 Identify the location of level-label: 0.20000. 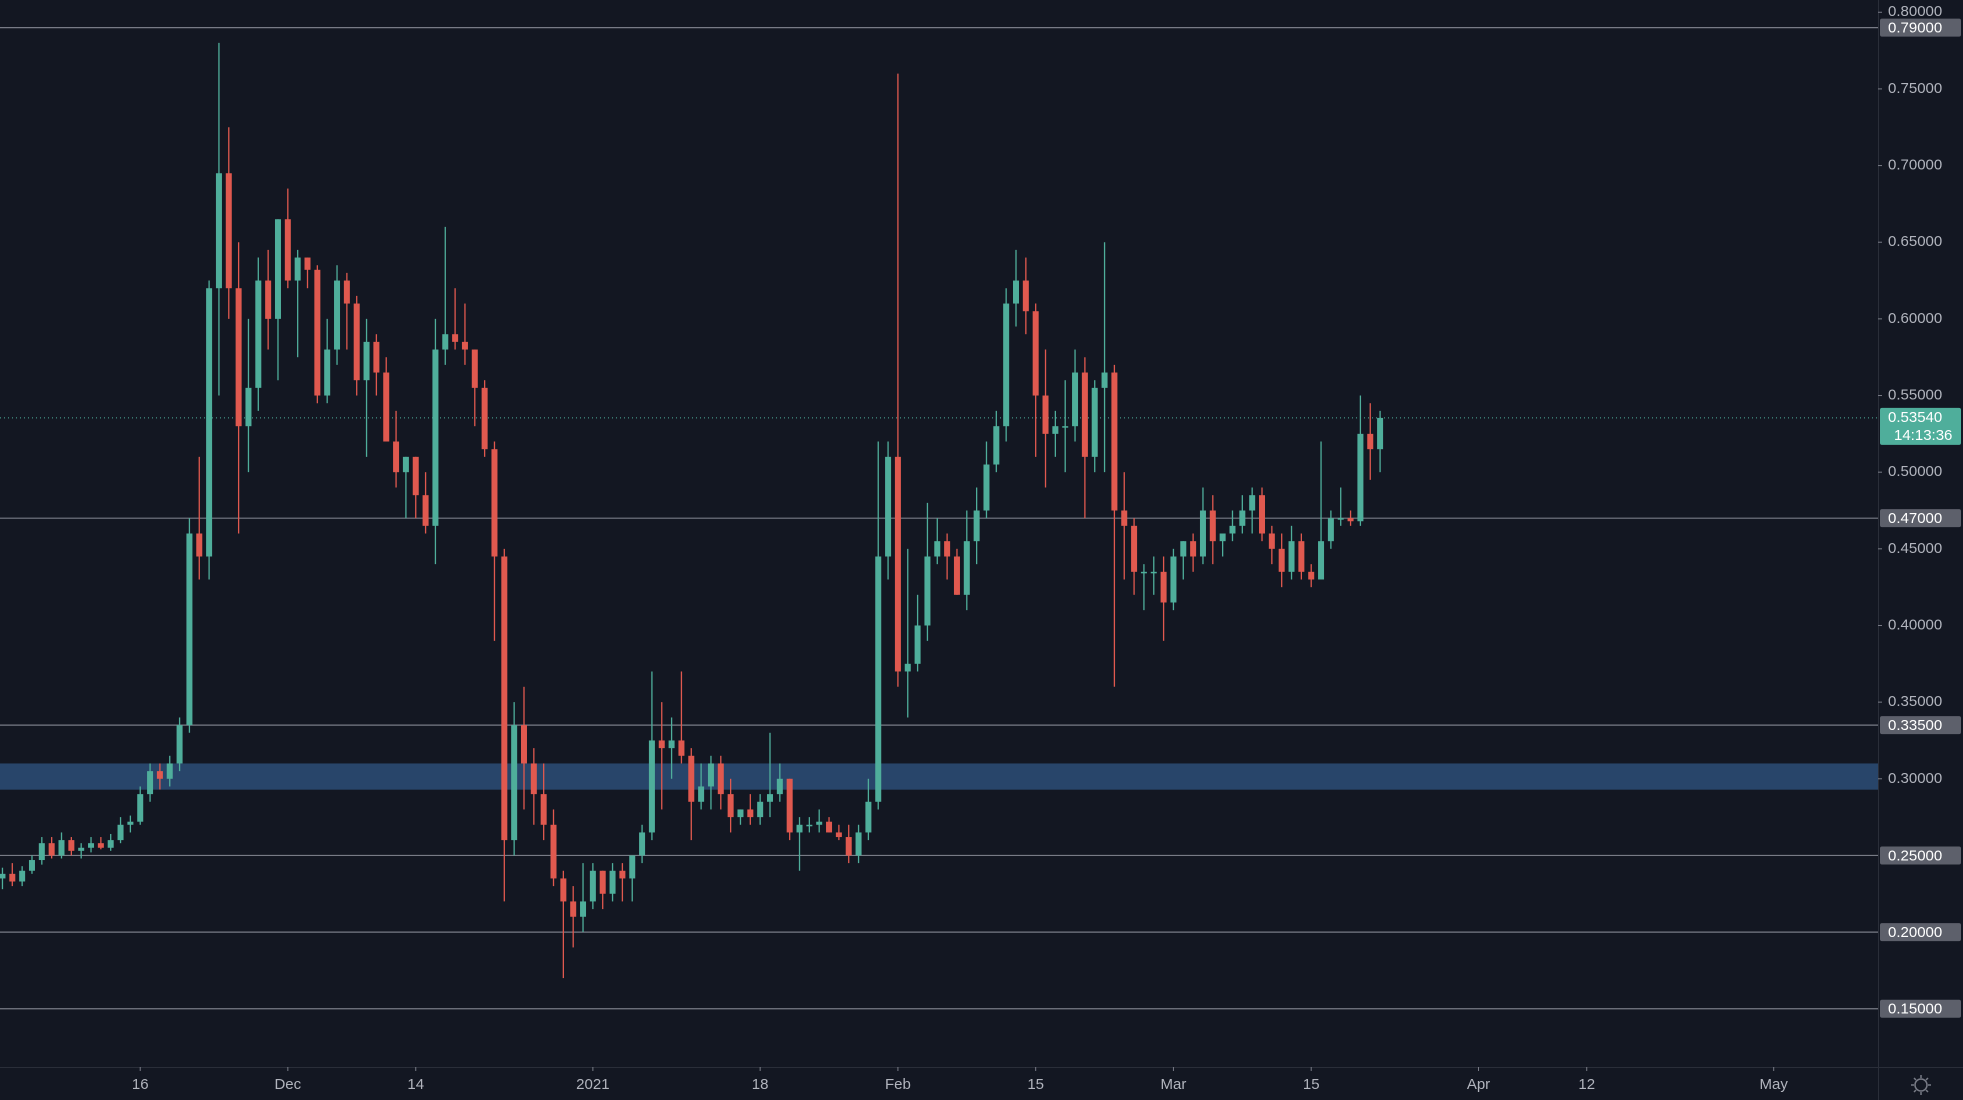
(1915, 932).